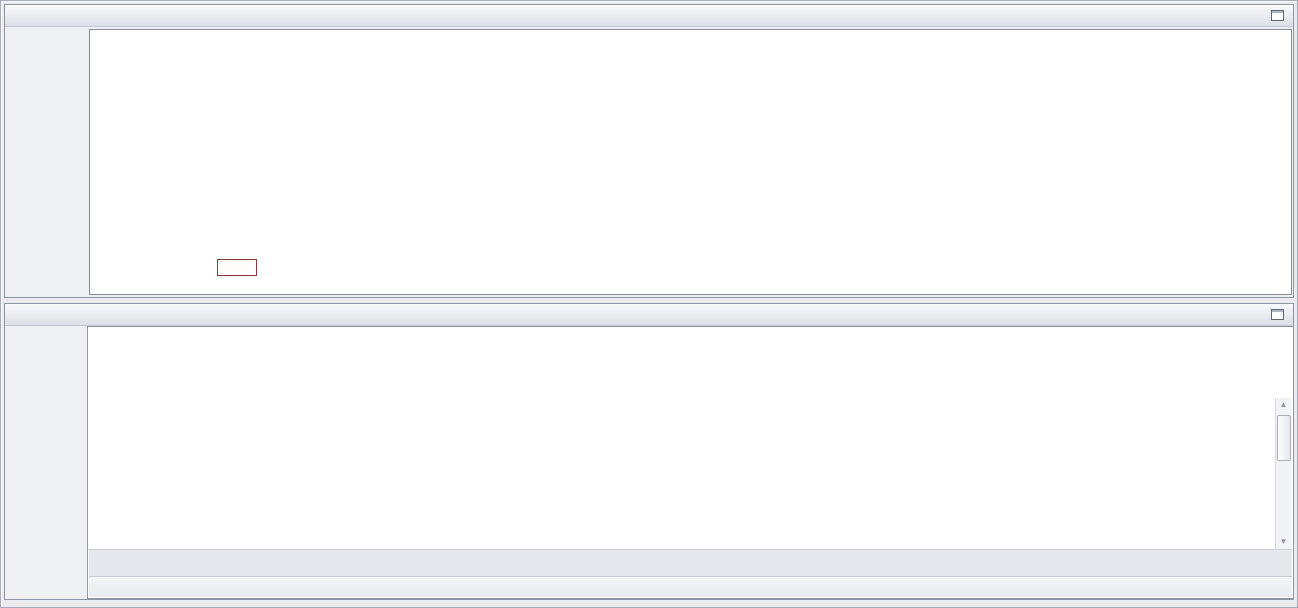  Describe the element at coordinates (690, 586) in the screenshot. I see `record-navigator` at that location.